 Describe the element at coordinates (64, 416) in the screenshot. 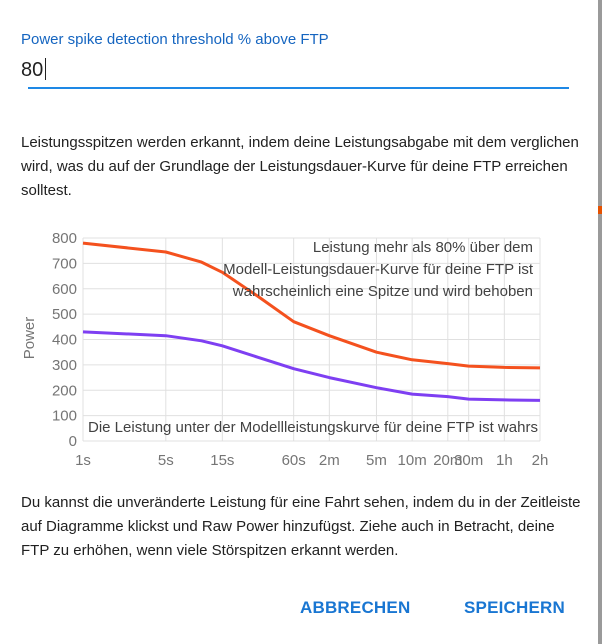

I see `y-tick-label: 100` at that location.